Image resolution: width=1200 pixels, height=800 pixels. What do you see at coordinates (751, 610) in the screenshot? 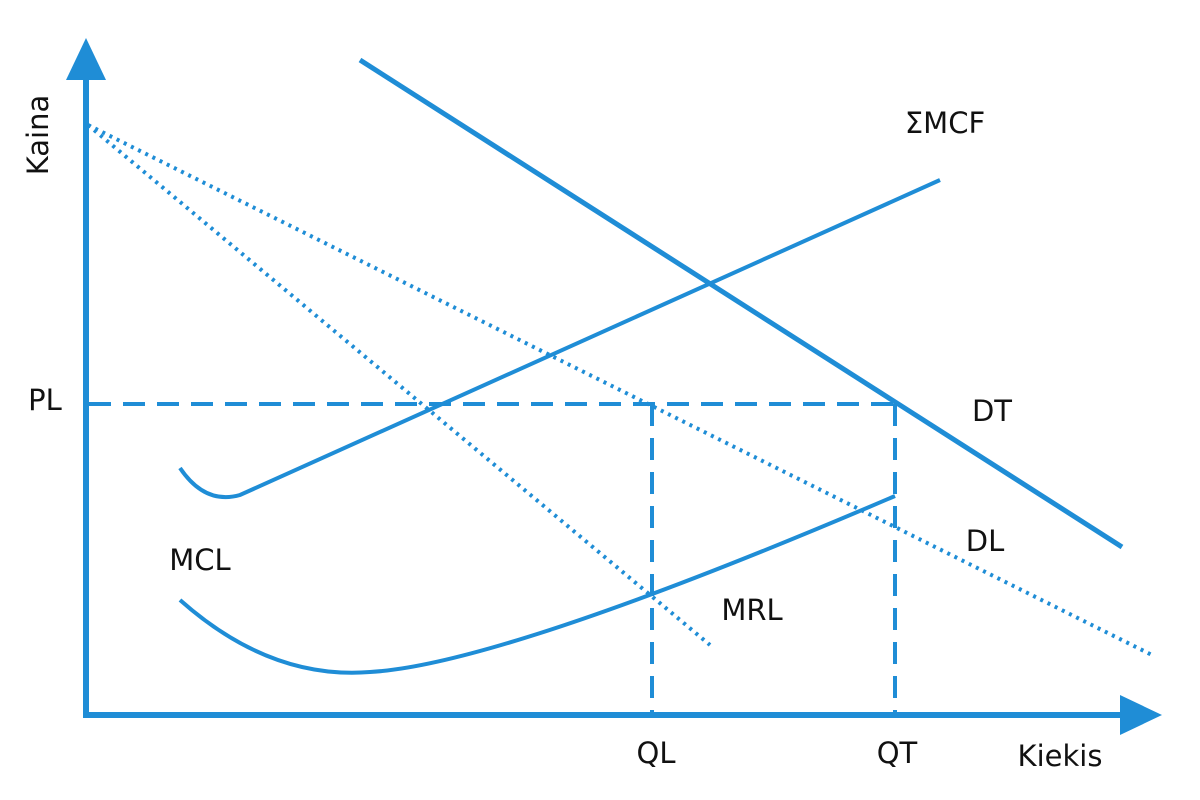
I see `mrl-label: MRL` at bounding box center [751, 610].